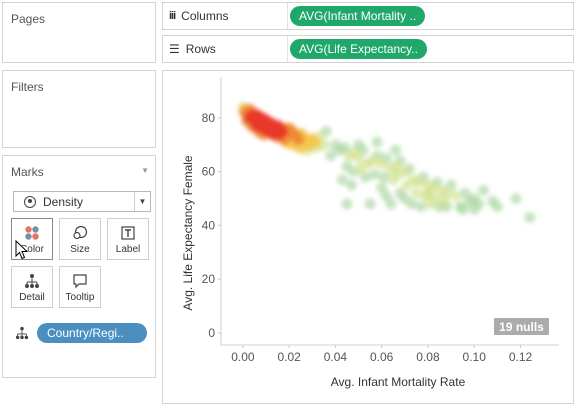 The height and width of the screenshot is (408, 578). What do you see at coordinates (79, 109) in the screenshot?
I see `filters-card: Filters` at bounding box center [79, 109].